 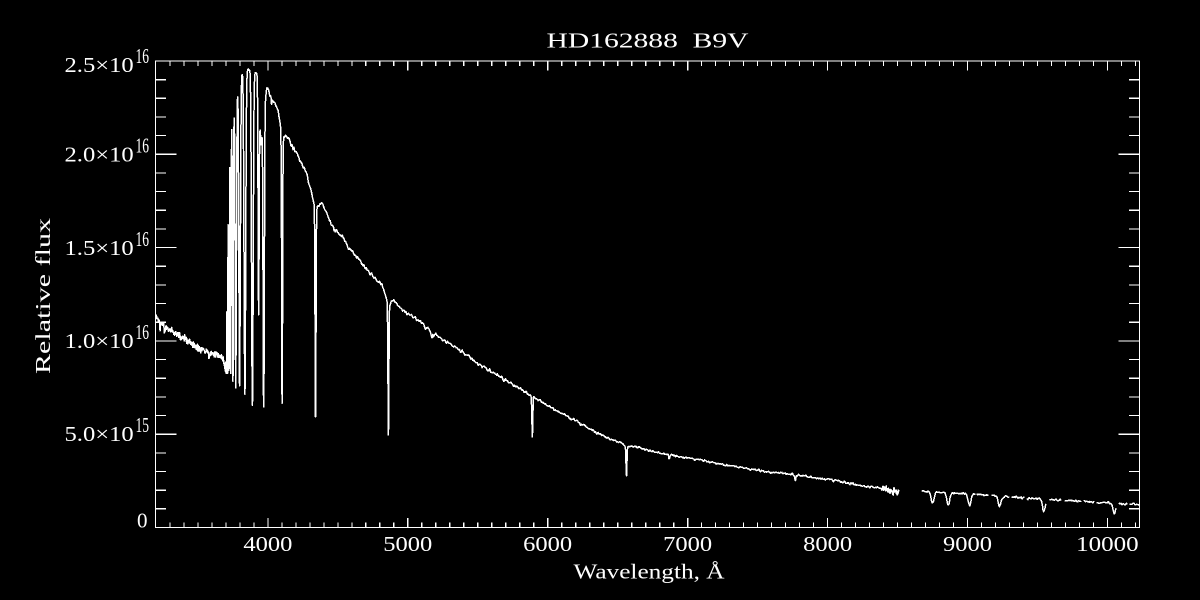 What do you see at coordinates (648, 41) in the screenshot?
I see `svg-text: HD162888 B9V` at bounding box center [648, 41].